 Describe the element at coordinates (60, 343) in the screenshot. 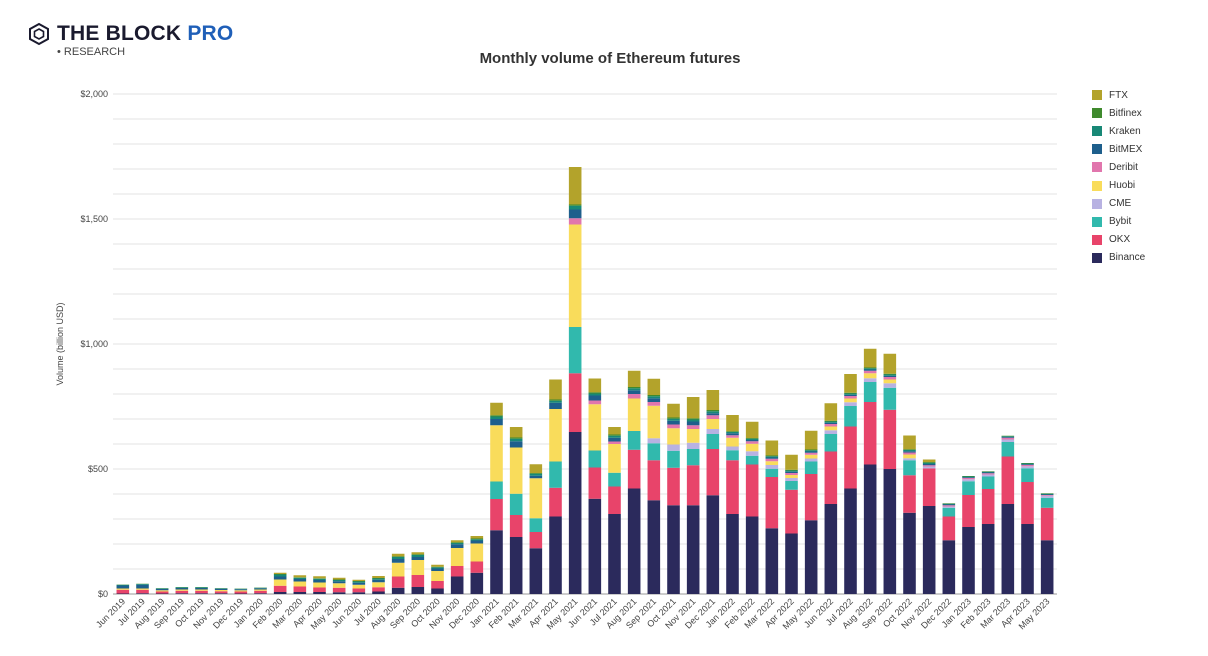

I see `y-axis-label: Volume (billion USD)` at that location.